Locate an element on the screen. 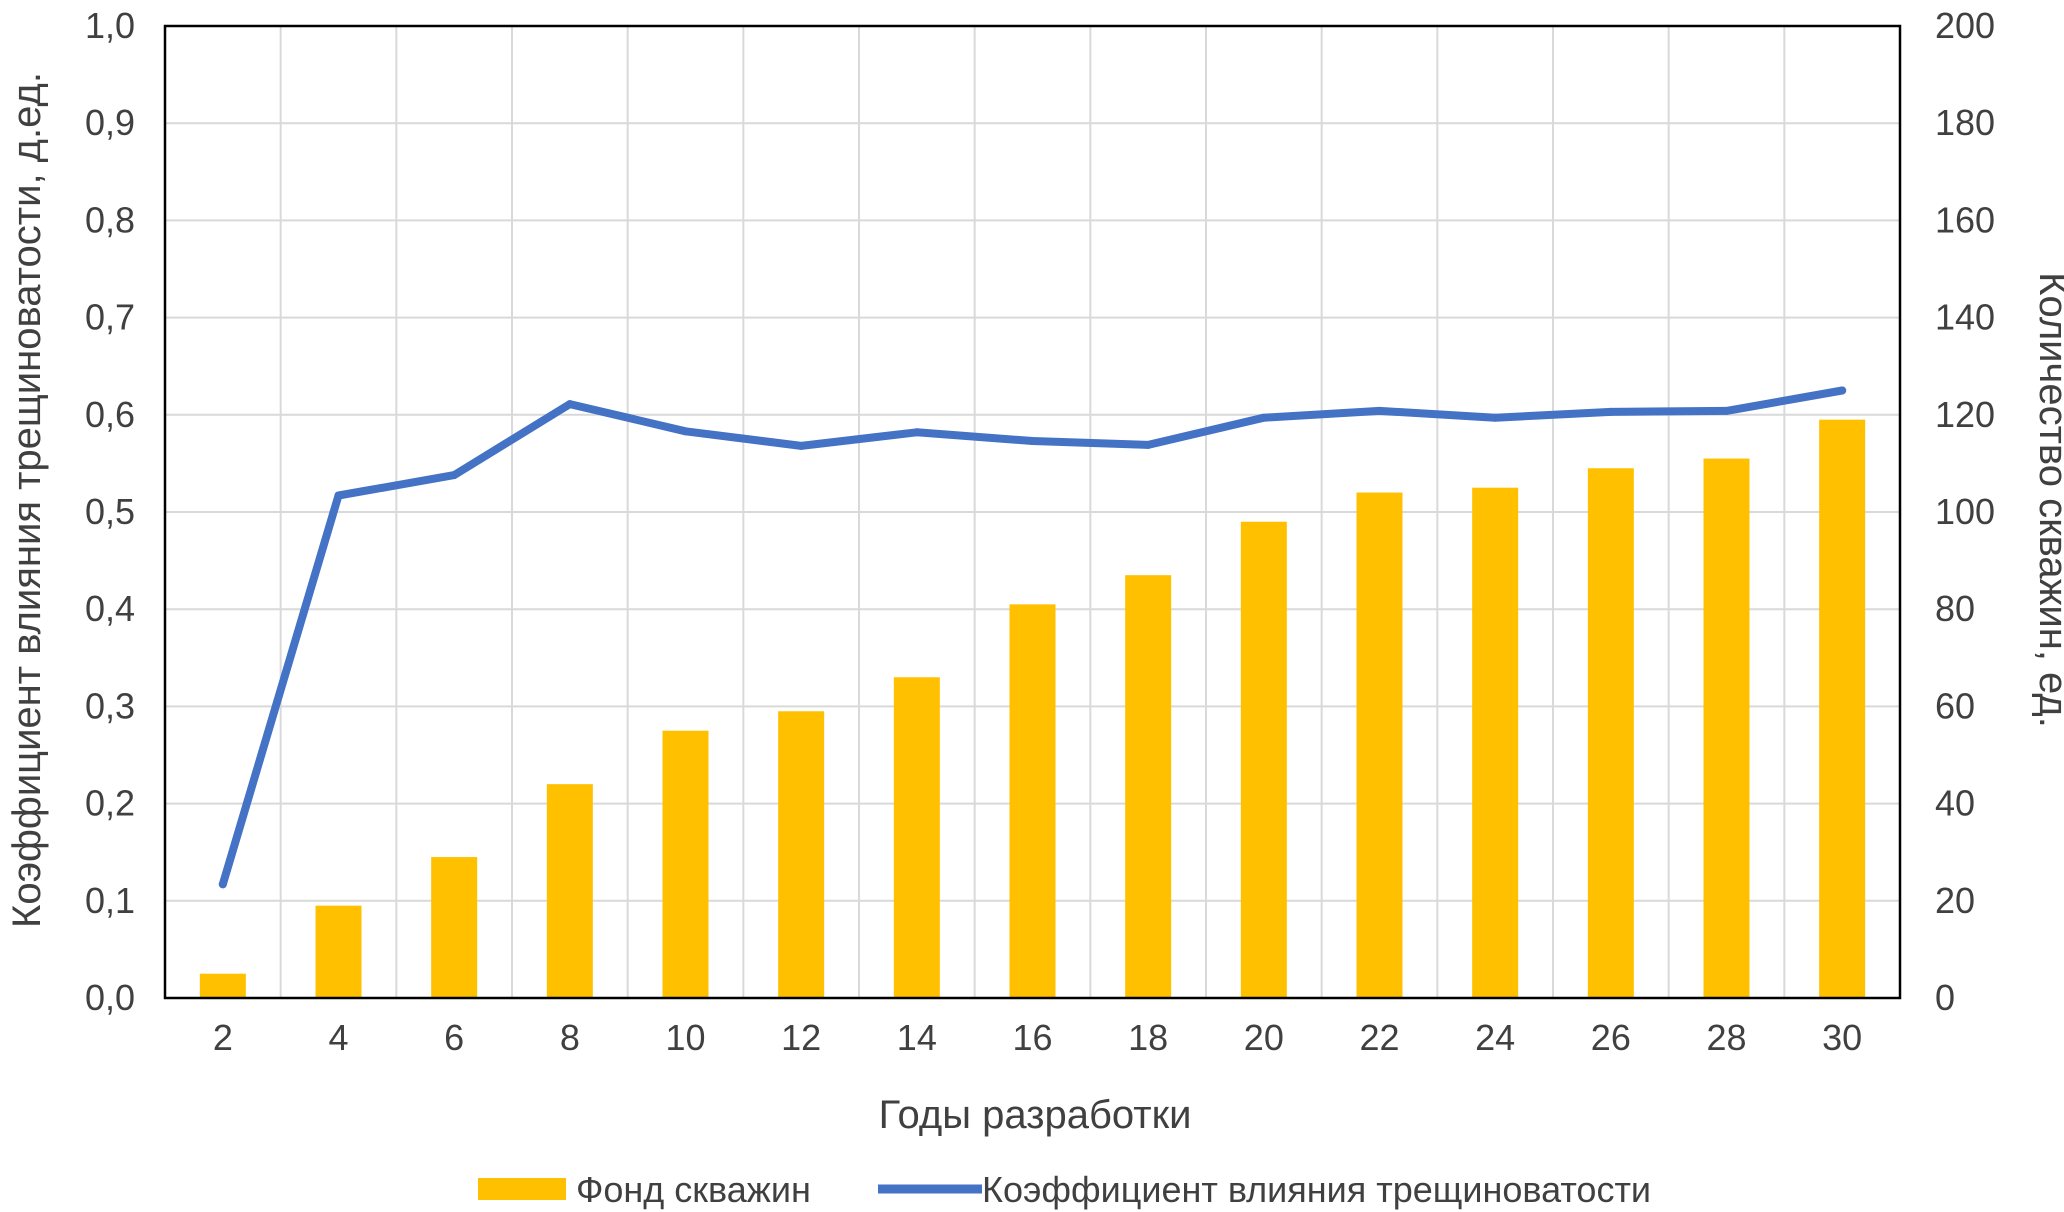  y-left-tick-label: 0,9 is located at coordinates (110, 122).